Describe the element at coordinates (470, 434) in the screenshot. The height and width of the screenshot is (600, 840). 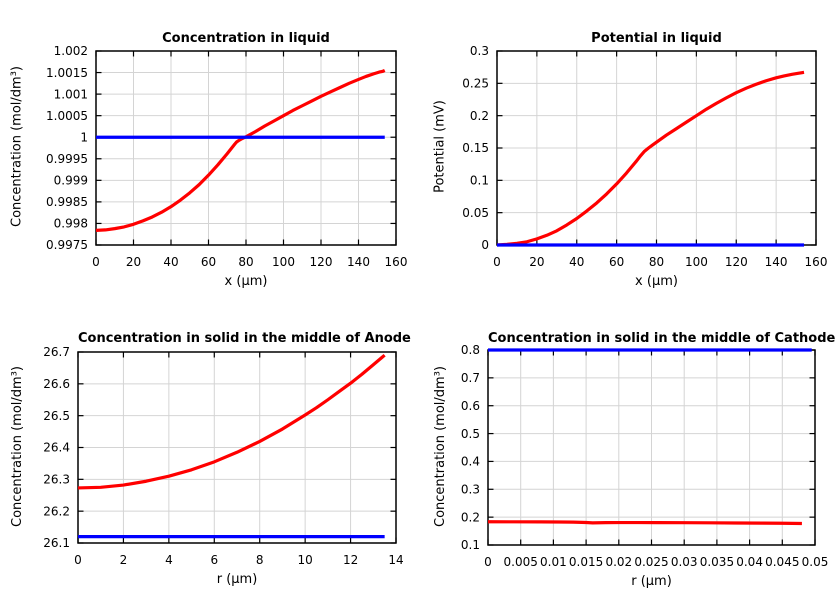
I see `y-tick-label: 0.5` at that location.